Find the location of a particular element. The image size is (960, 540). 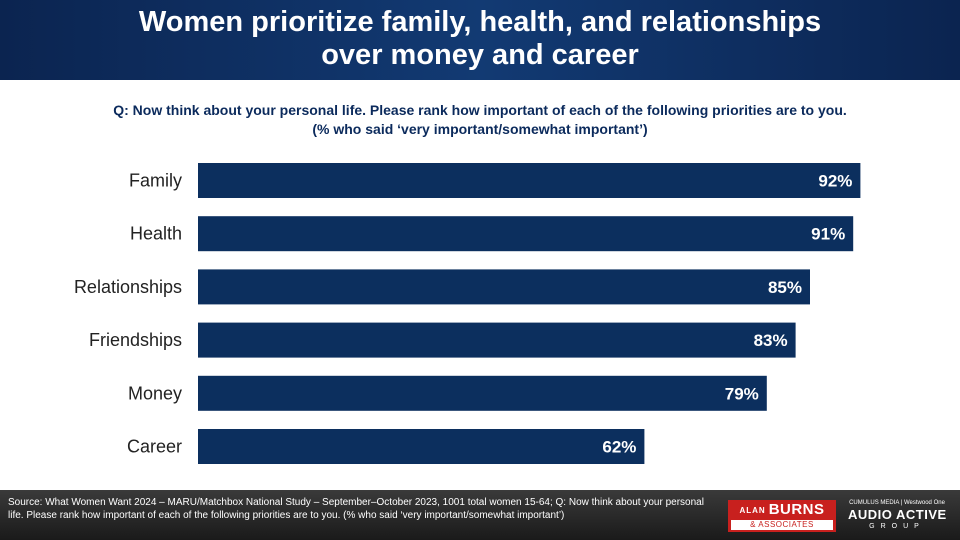

bar-career is located at coordinates (421, 446).